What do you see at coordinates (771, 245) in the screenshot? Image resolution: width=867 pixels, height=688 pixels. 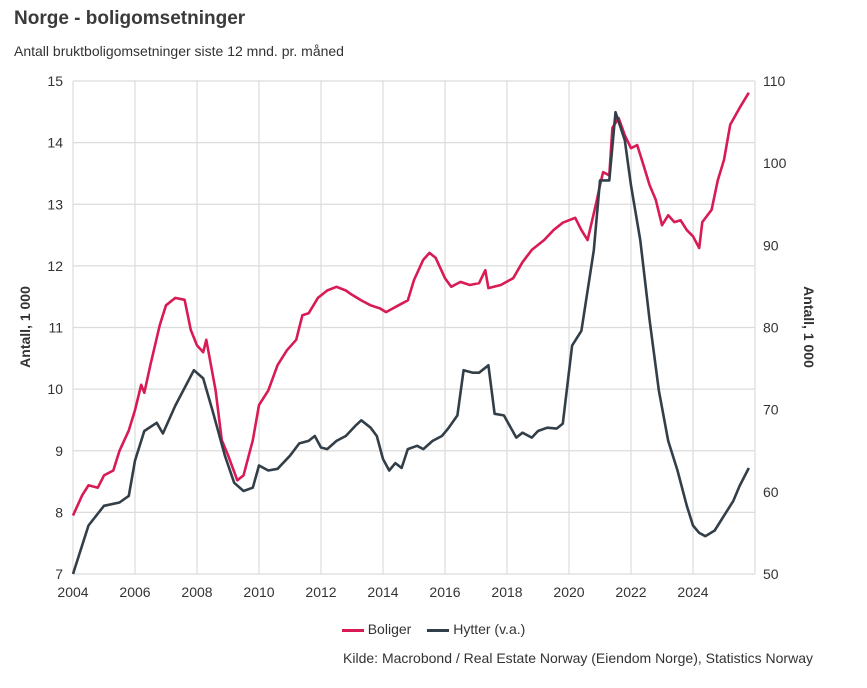 I see `y-right-tick-label: 90` at bounding box center [771, 245].